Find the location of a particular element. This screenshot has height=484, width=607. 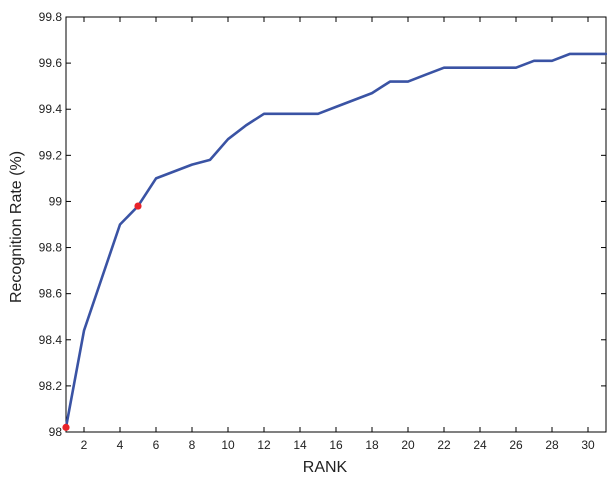

y-tick-label: 99.8 is located at coordinates (51, 17).